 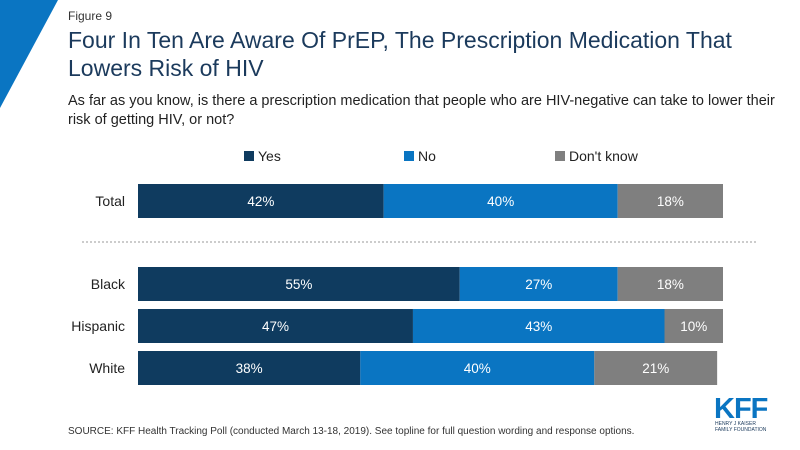 What do you see at coordinates (269, 156) in the screenshot?
I see `legend-label-yes: Yes` at bounding box center [269, 156].